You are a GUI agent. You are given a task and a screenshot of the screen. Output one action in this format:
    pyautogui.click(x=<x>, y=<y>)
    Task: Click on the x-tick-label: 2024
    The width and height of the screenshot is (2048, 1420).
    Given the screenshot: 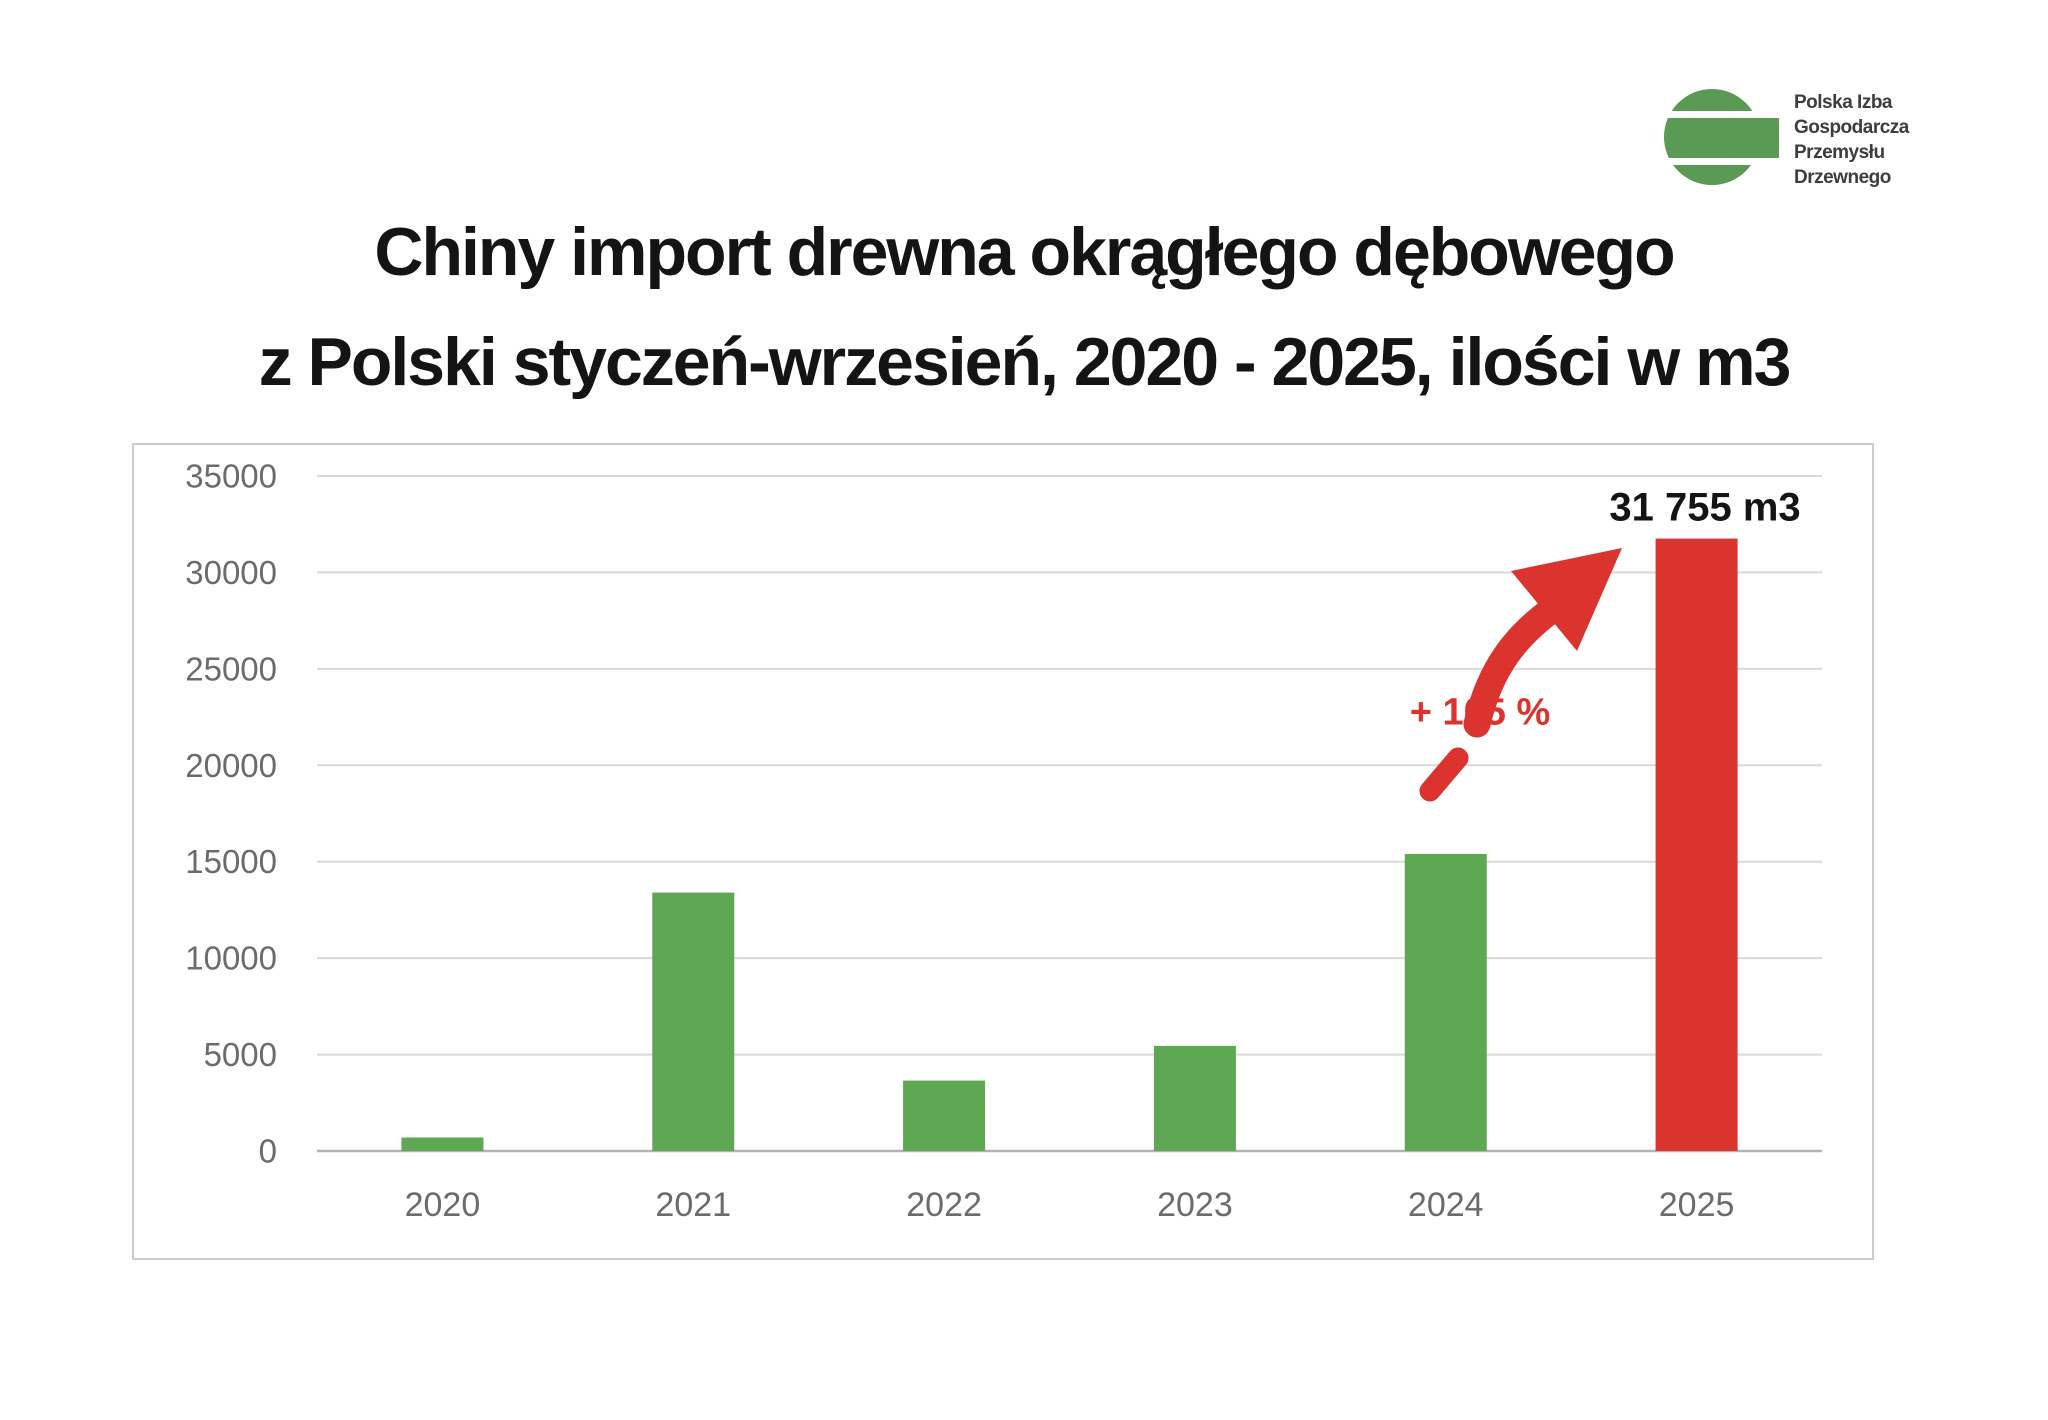 What is the action you would take?
    pyautogui.click(x=1446, y=1205)
    